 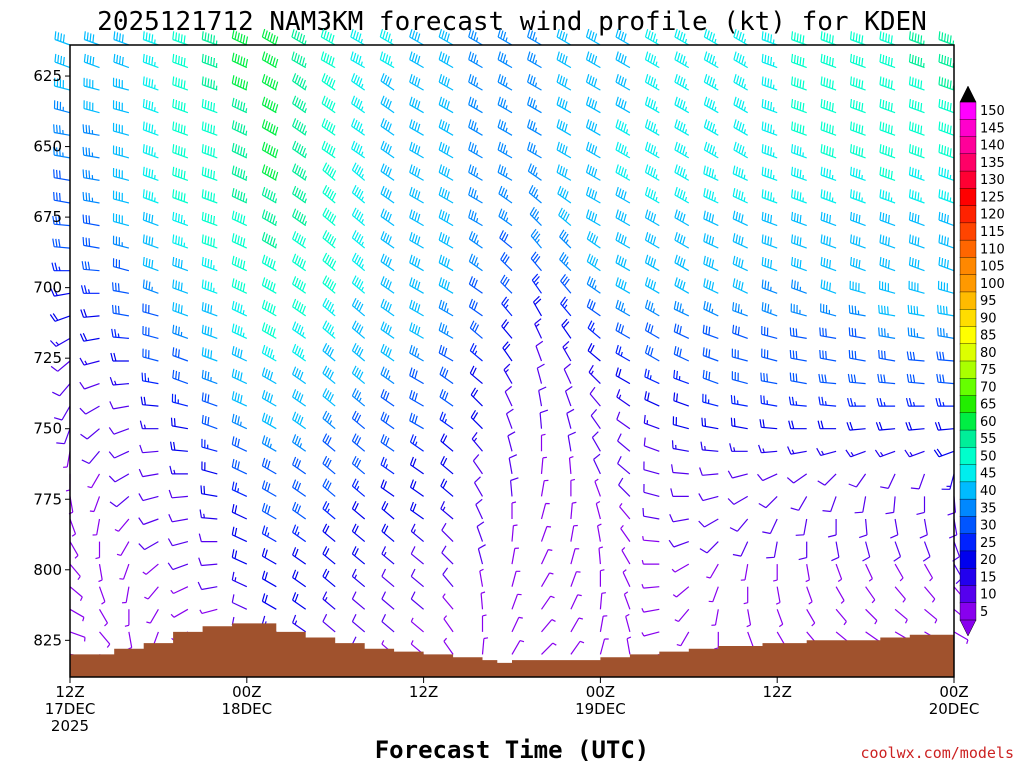 What do you see at coordinates (988, 370) in the screenshot?
I see `colorbar-label: 75` at bounding box center [988, 370].